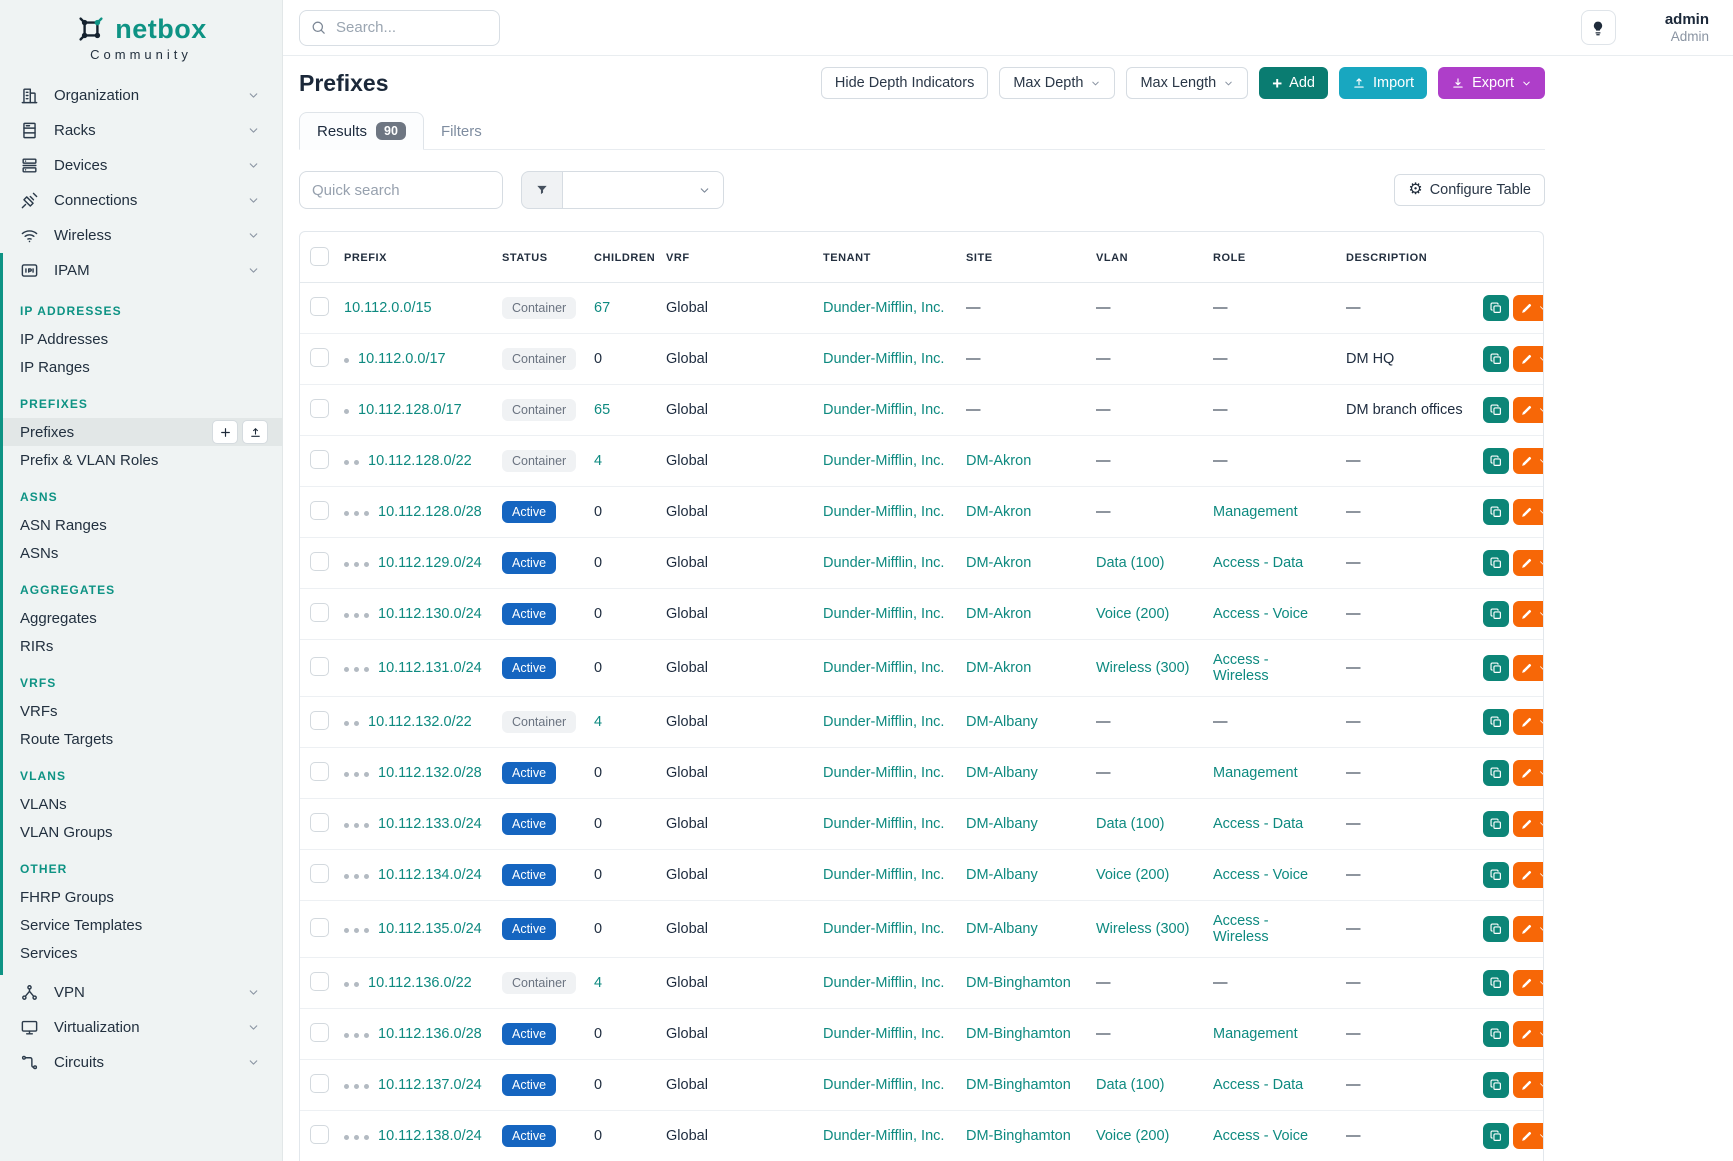 Image resolution: width=1733 pixels, height=1161 pixels. What do you see at coordinates (999, 512) in the screenshot?
I see `site-link: DM-Akron` at bounding box center [999, 512].